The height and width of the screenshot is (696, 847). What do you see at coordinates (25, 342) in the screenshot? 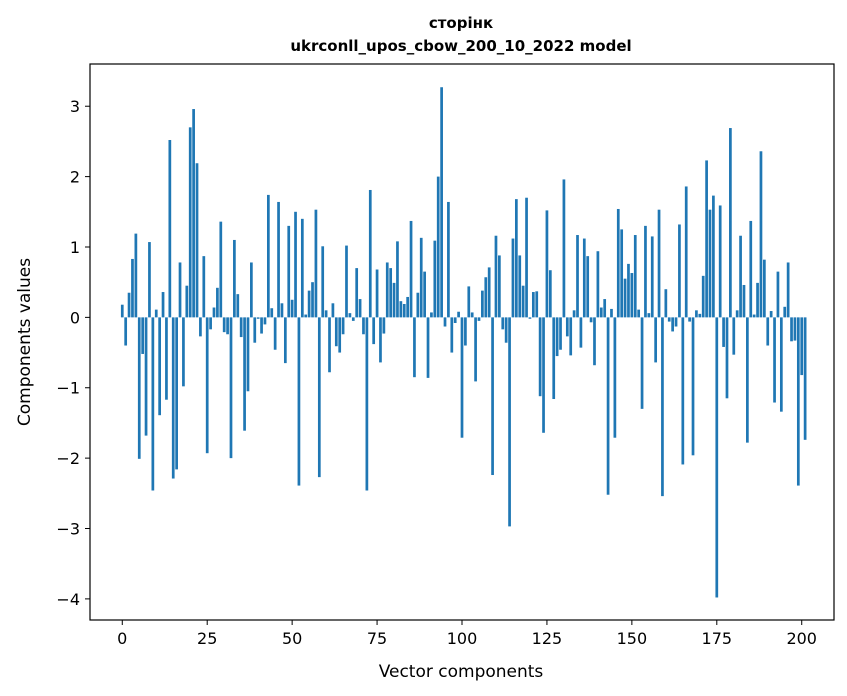
I see `y-axis-label: Components values` at bounding box center [25, 342].